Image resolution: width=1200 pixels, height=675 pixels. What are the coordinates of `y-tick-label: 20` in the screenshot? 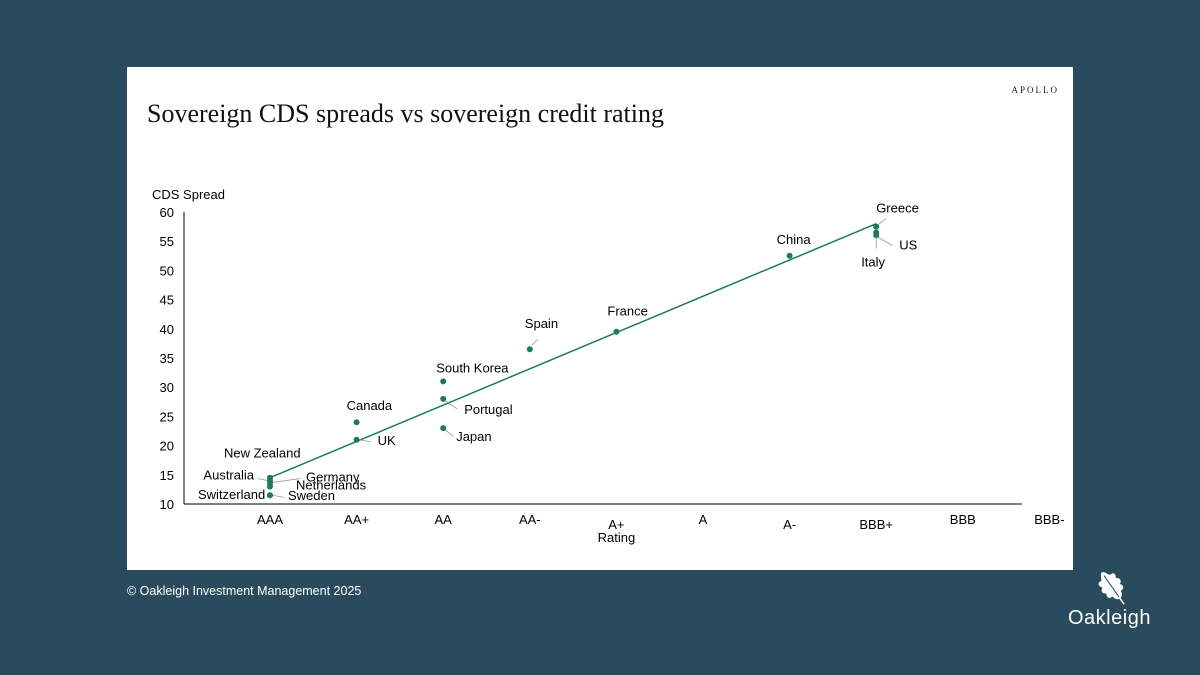 It's located at (167, 446).